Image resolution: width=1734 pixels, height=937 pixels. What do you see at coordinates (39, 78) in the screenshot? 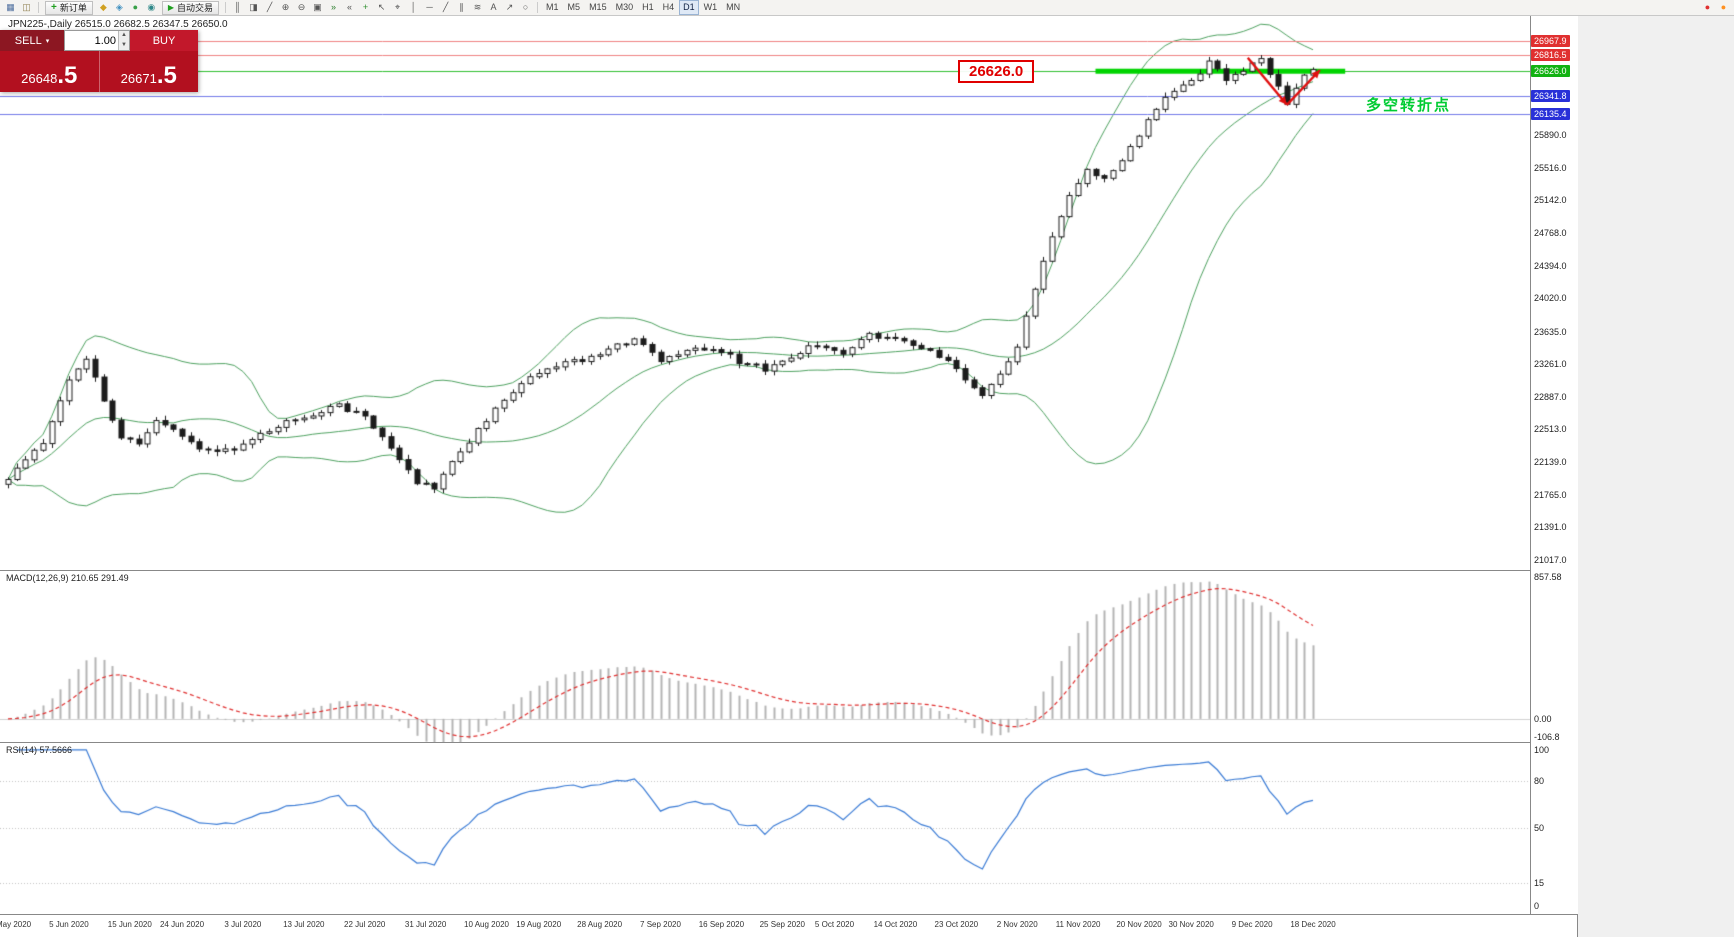
I see `sell-price-main: 26648` at bounding box center [39, 78].